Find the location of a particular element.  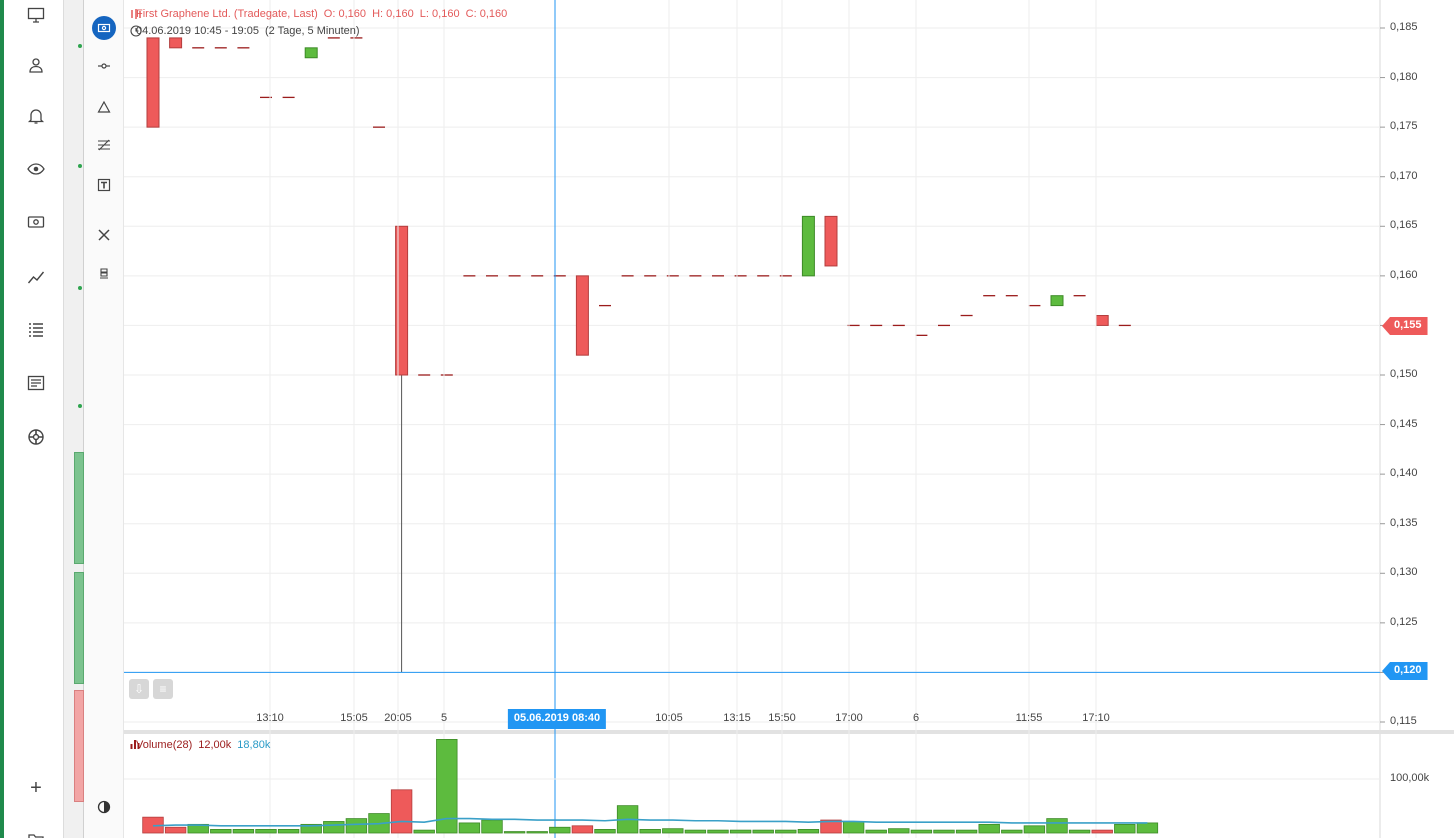

fibonacci-icon is located at coordinates (104, 145).